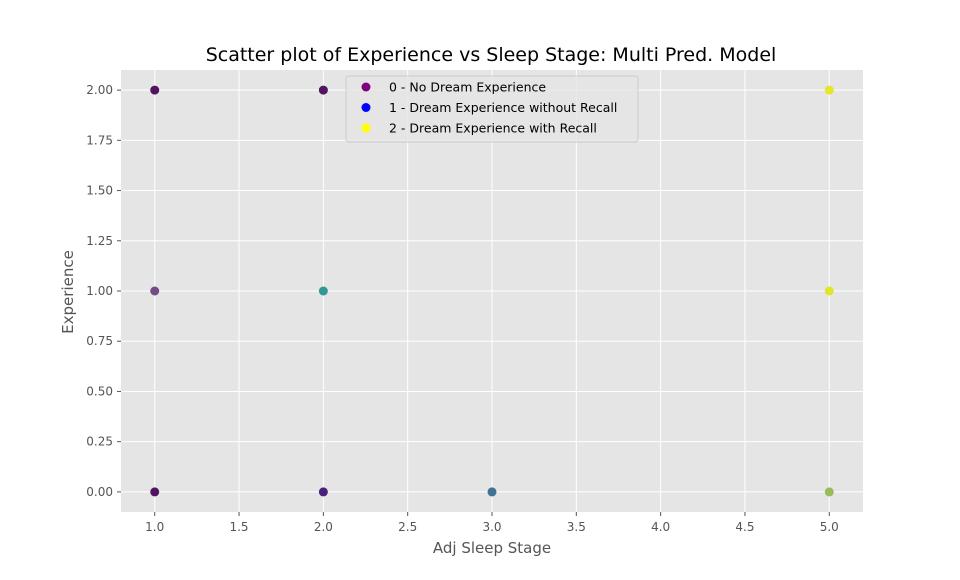 The height and width of the screenshot is (580, 960). I want to click on x-tick-label: 1.0, so click(154, 527).